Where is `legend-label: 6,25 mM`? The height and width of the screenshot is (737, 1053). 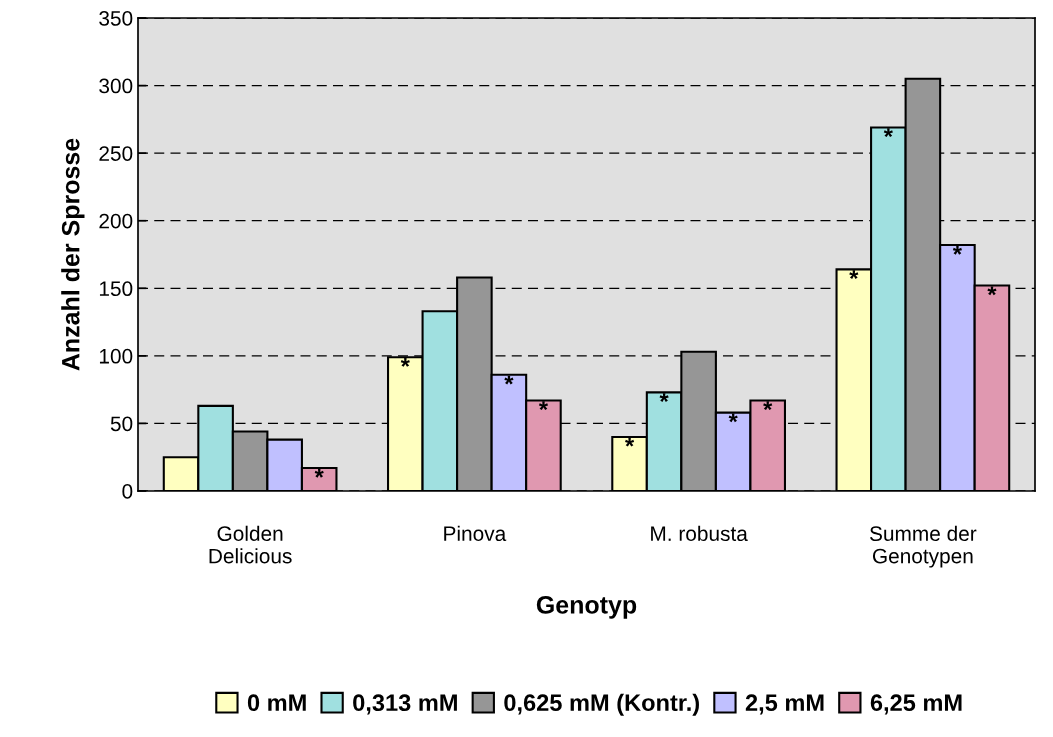
legend-label: 6,25 mM is located at coordinates (916, 704).